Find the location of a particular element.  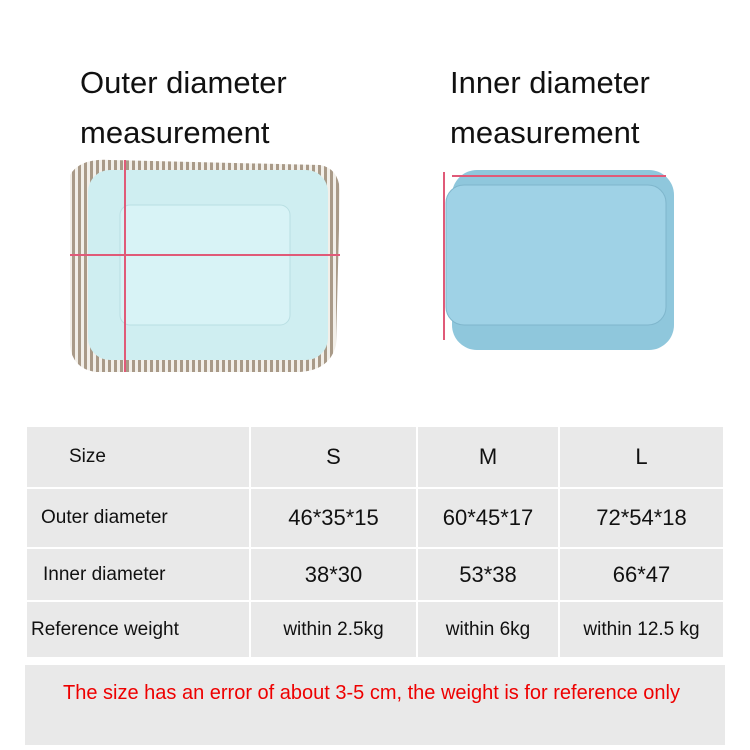

cell: Outer diameter is located at coordinates (138, 518).